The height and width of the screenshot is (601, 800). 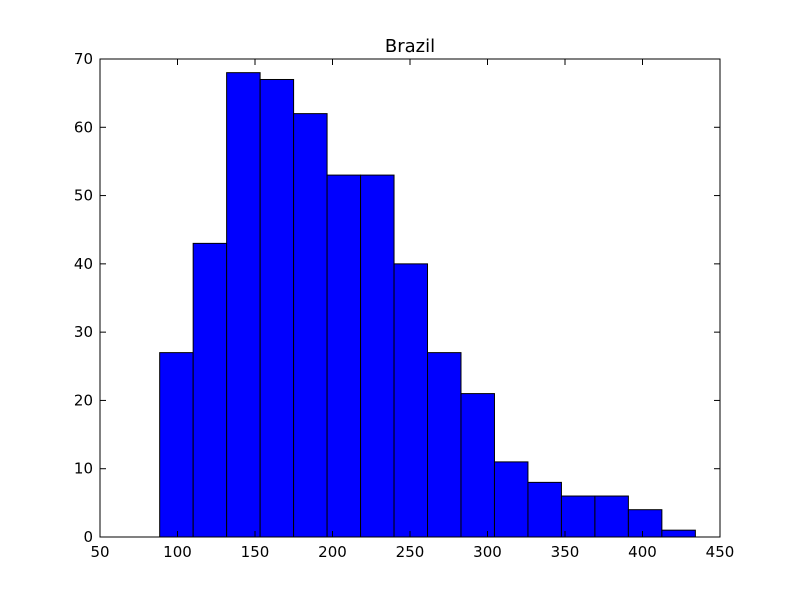 What do you see at coordinates (177, 552) in the screenshot?
I see `x-tick-label: 100` at bounding box center [177, 552].